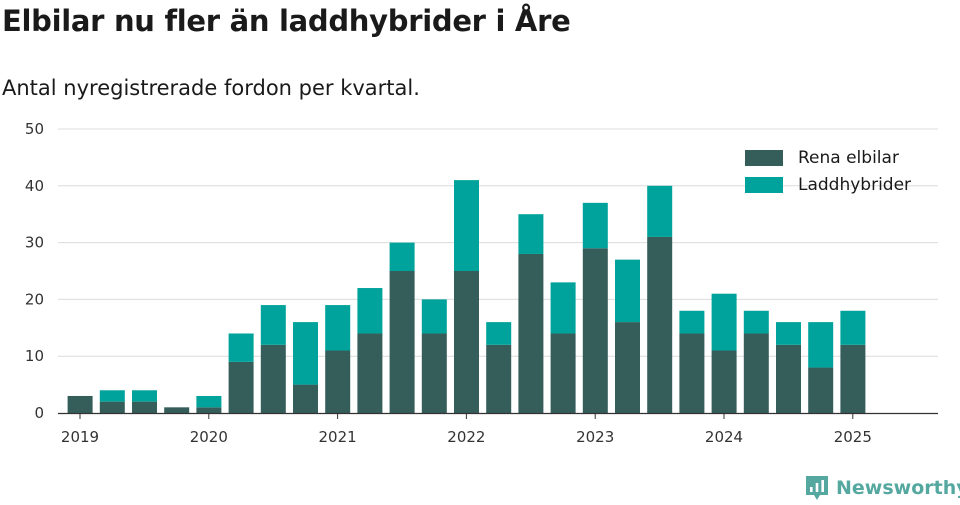 This screenshot has width=960, height=505. I want to click on newsworthy-logo-icon, so click(817, 488).